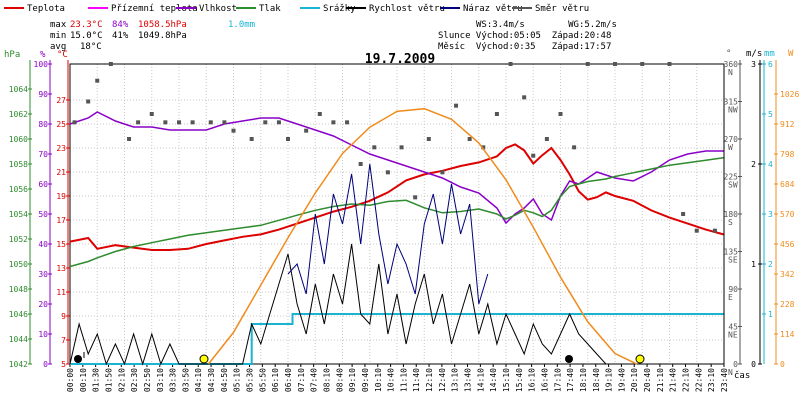 The height and width of the screenshot is (404, 800). What do you see at coordinates (63, 340) in the screenshot?
I see `temperature-axis-tick-label: 7` at bounding box center [63, 340].